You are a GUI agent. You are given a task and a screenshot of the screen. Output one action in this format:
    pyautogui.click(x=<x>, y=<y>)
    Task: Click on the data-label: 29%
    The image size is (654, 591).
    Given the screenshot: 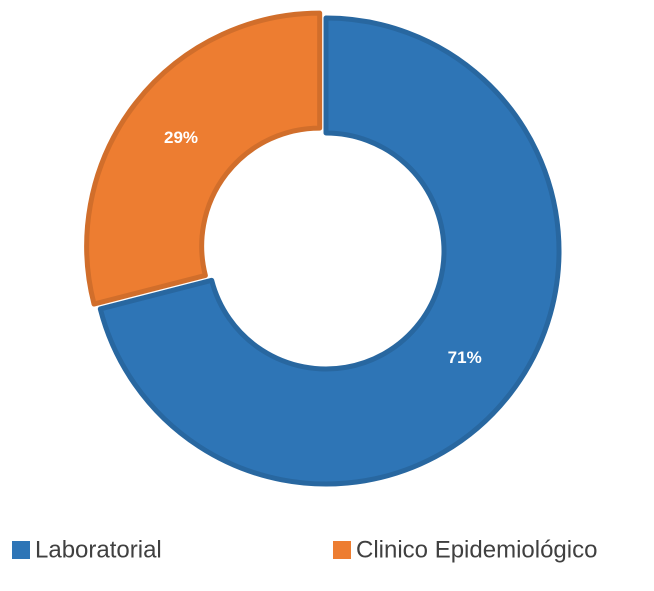 What is the action you would take?
    pyautogui.click(x=181, y=137)
    